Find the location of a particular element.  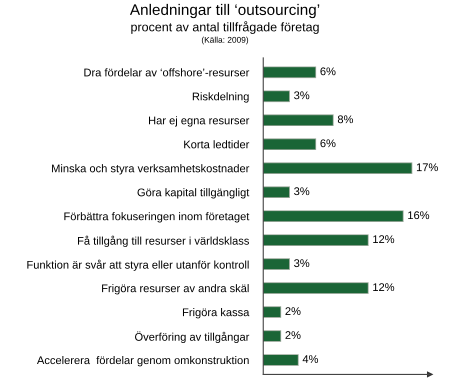

y-tick-label: Korta ledtider is located at coordinates (217, 144).